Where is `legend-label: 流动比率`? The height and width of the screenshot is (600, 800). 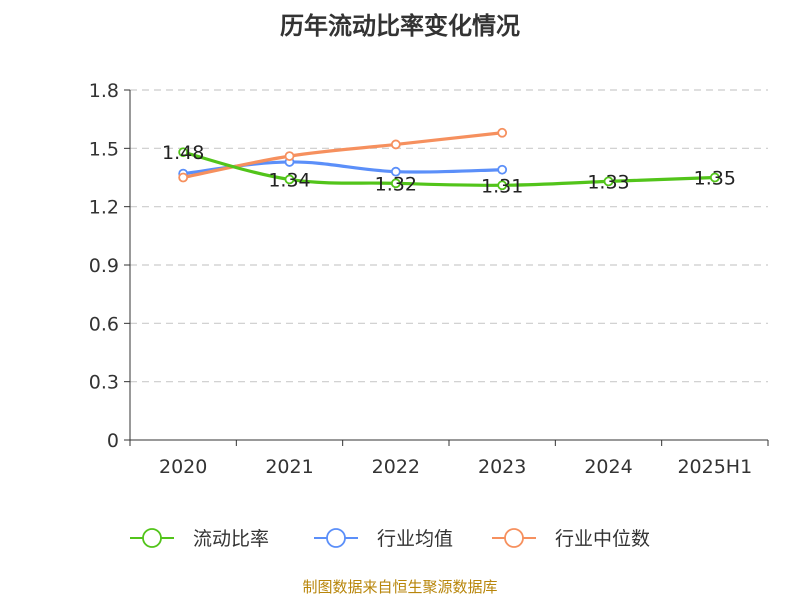 legend-label: 流动比率 is located at coordinates (231, 539).